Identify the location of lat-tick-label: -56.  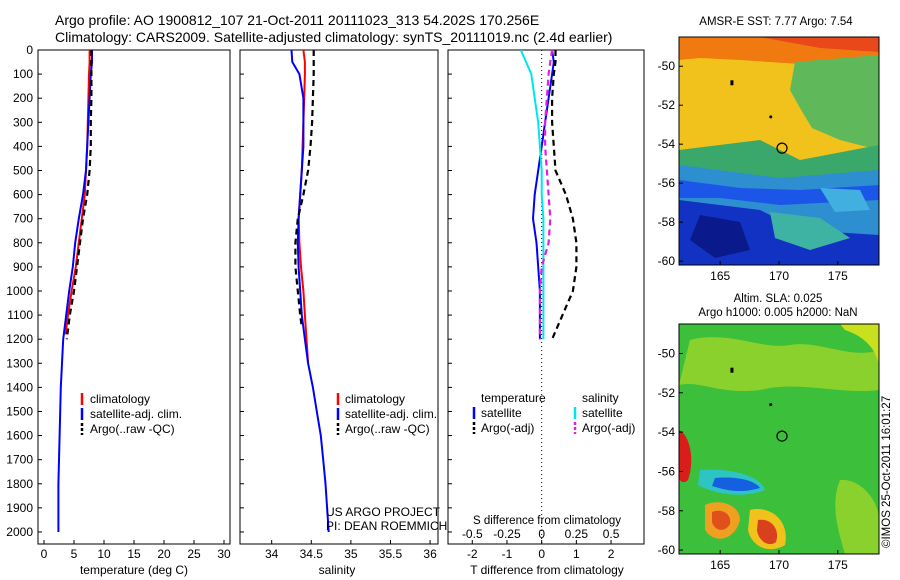
(667, 471).